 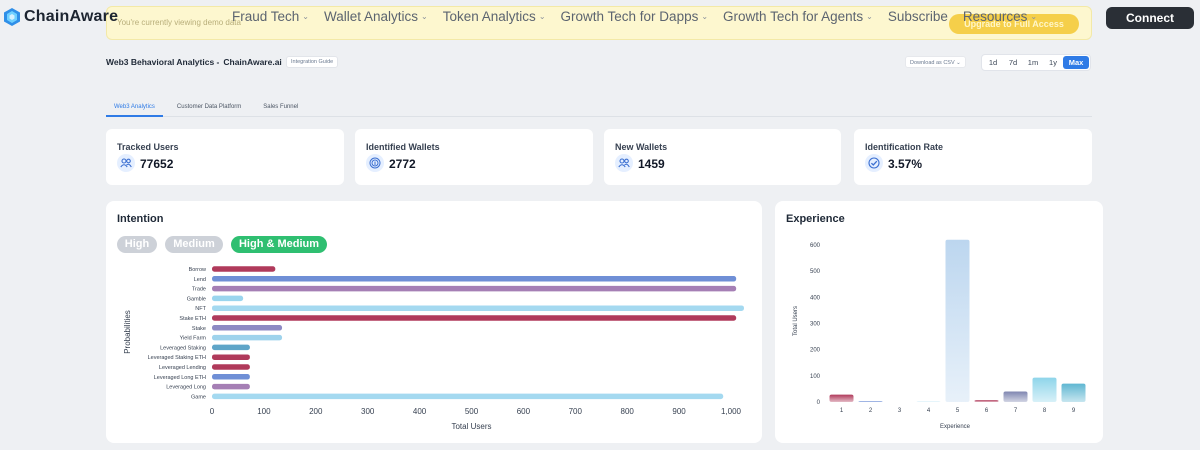 I want to click on y-tick-label: 0, so click(x=819, y=403).